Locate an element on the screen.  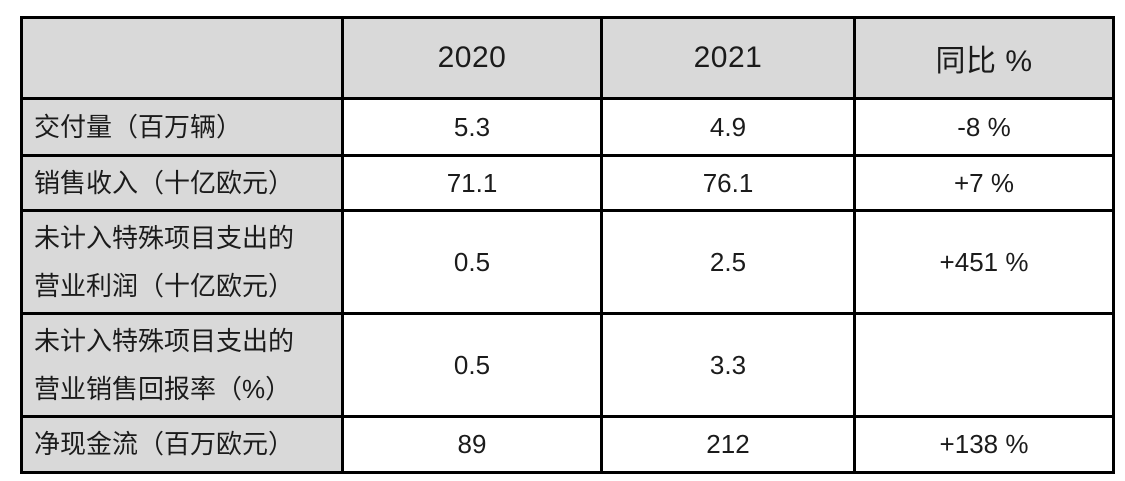
cell-operating-profit-yoy: +451 % is located at coordinates (984, 262).